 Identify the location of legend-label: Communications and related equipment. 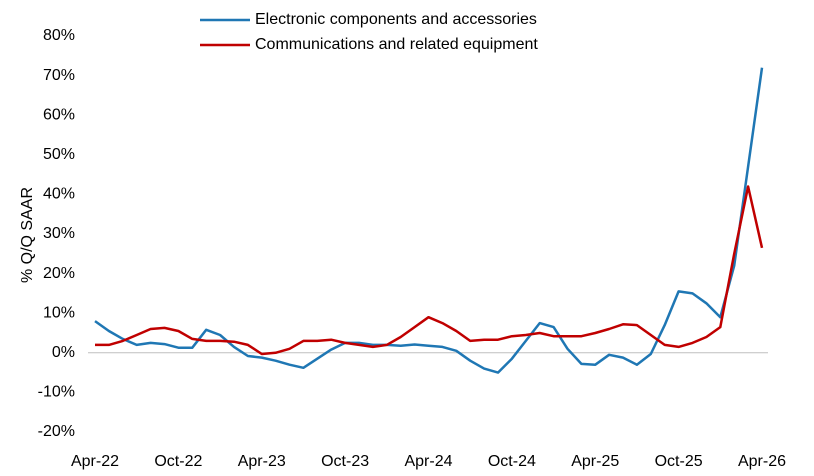
(396, 44).